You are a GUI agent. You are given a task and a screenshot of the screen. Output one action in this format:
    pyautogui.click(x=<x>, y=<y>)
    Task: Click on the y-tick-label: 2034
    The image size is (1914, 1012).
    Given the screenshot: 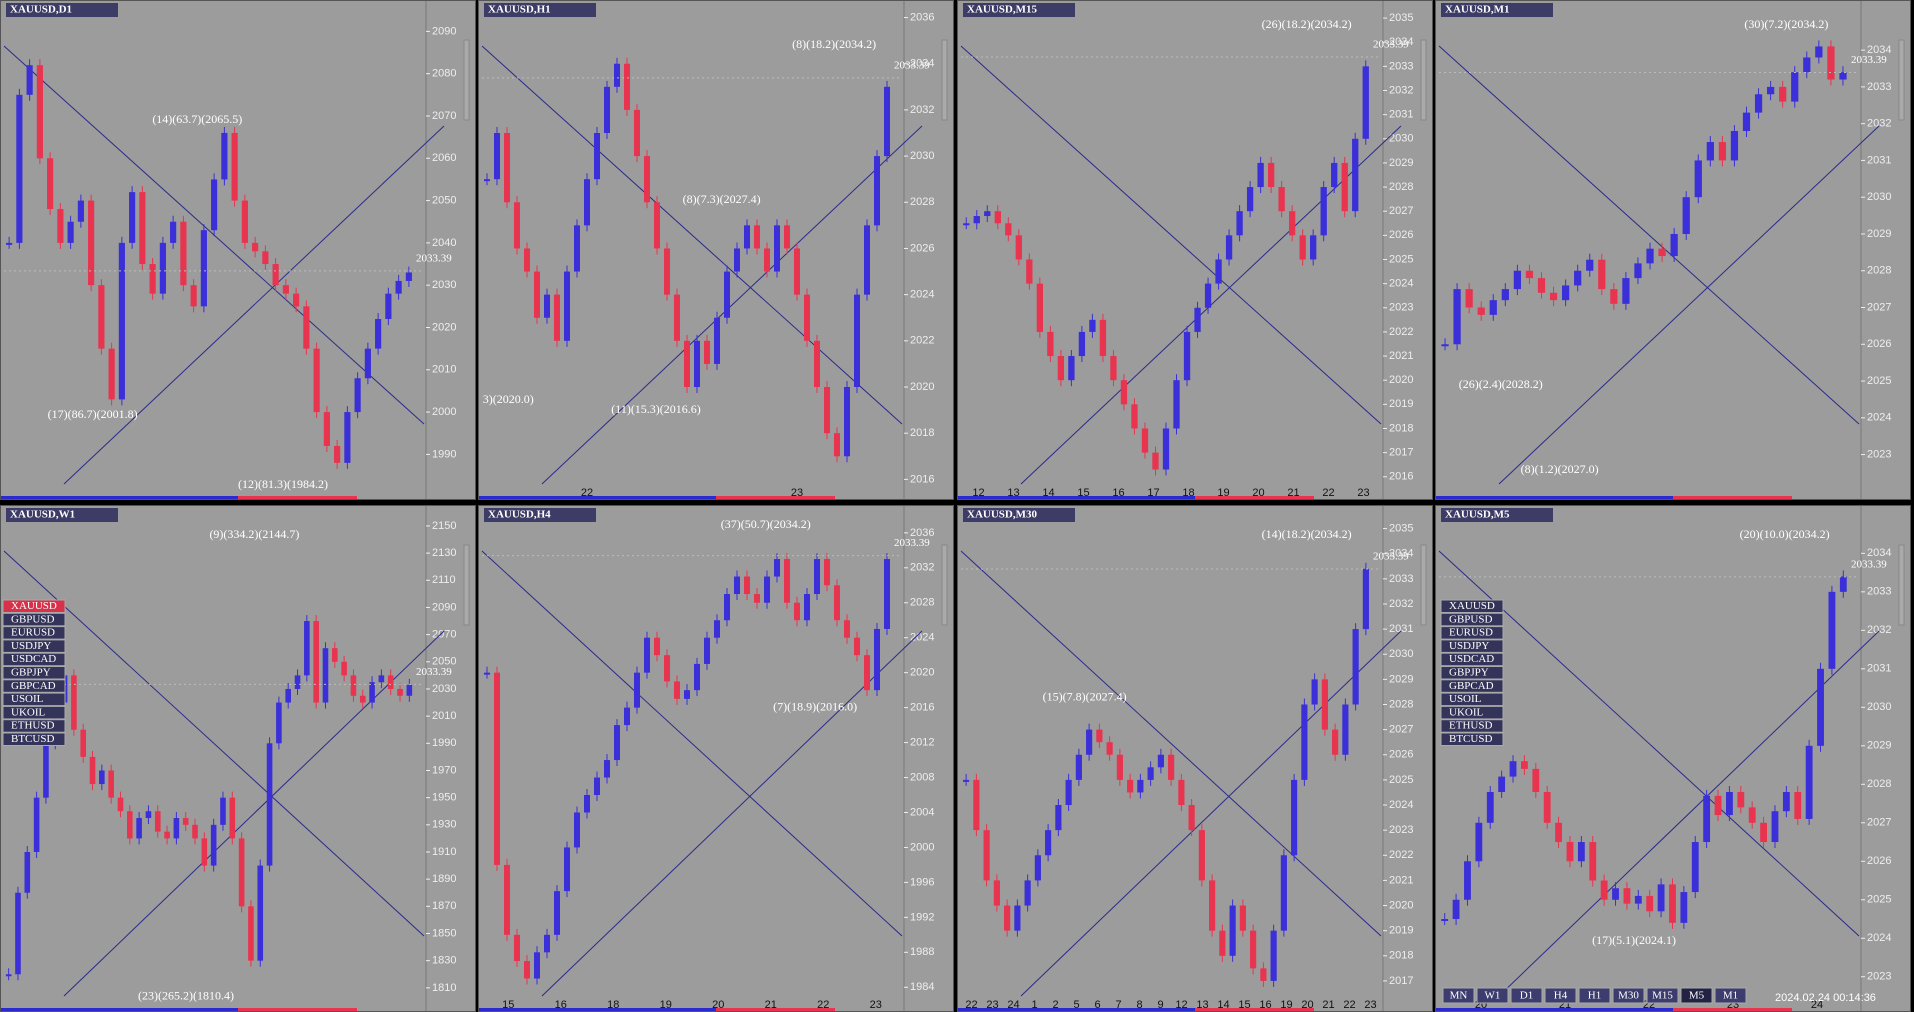 What is the action you would take?
    pyautogui.click(x=922, y=64)
    